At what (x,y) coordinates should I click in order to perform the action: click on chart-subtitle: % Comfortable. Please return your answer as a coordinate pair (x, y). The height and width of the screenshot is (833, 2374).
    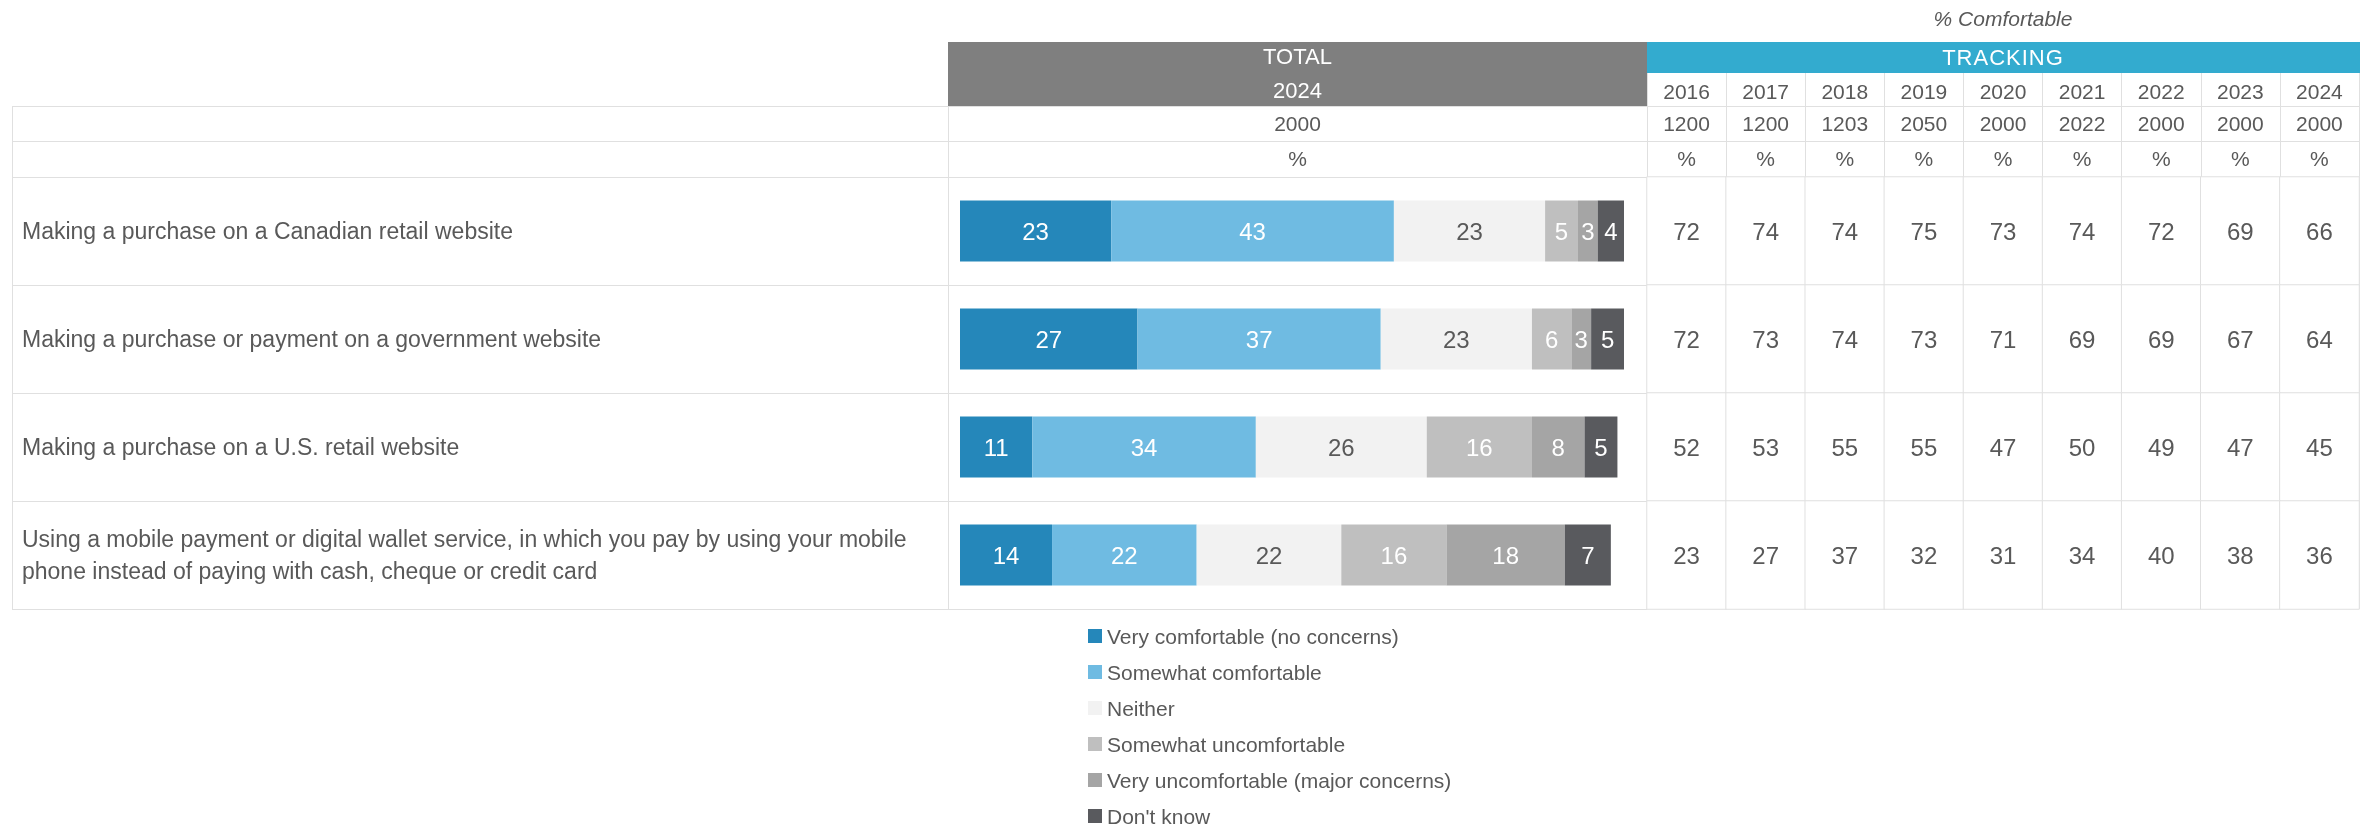
    Looking at the image, I should click on (2003, 19).